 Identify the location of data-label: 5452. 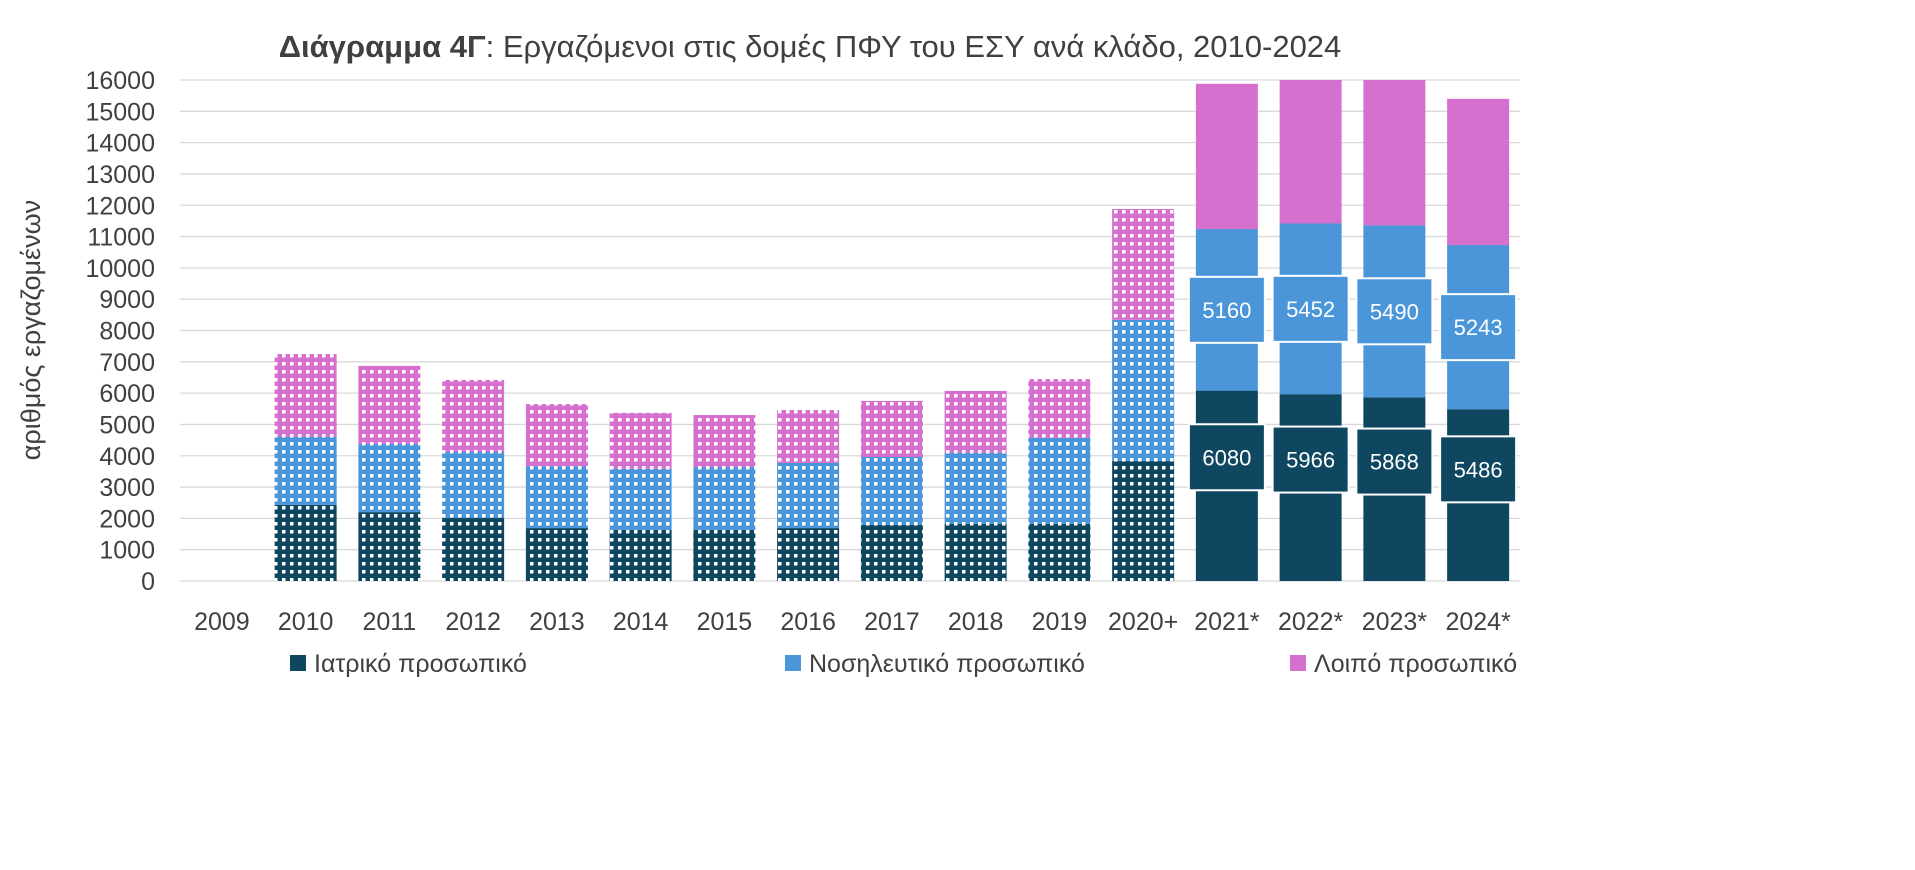
(1310, 308).